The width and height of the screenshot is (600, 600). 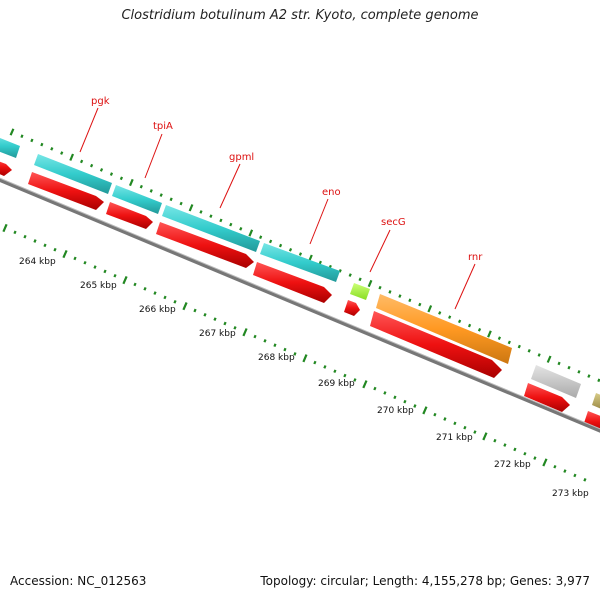 I want to click on gene-feature-rnr, so click(x=444, y=329).